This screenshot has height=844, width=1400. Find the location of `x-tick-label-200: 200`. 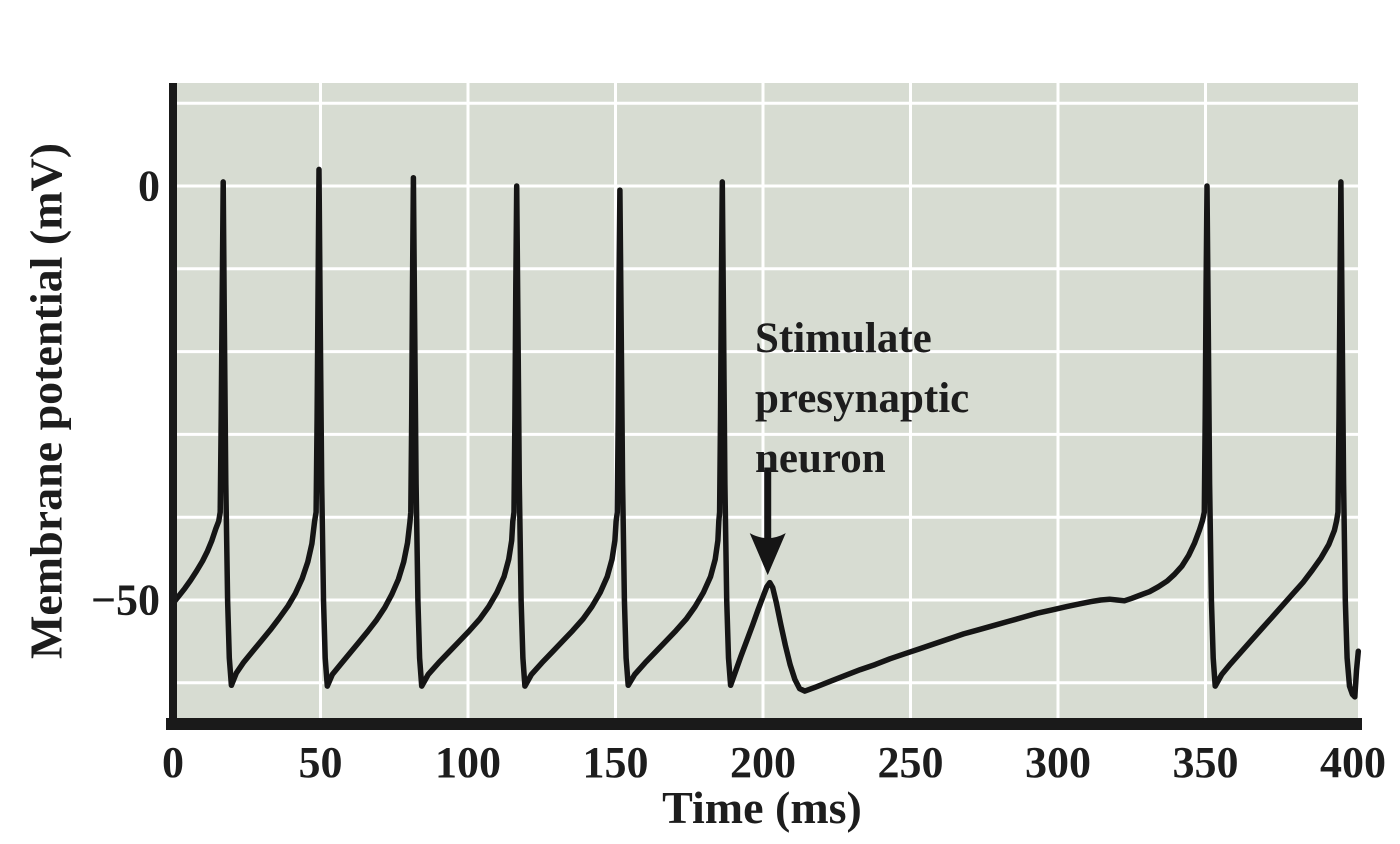

x-tick-label-200: 200 is located at coordinates (763, 762).